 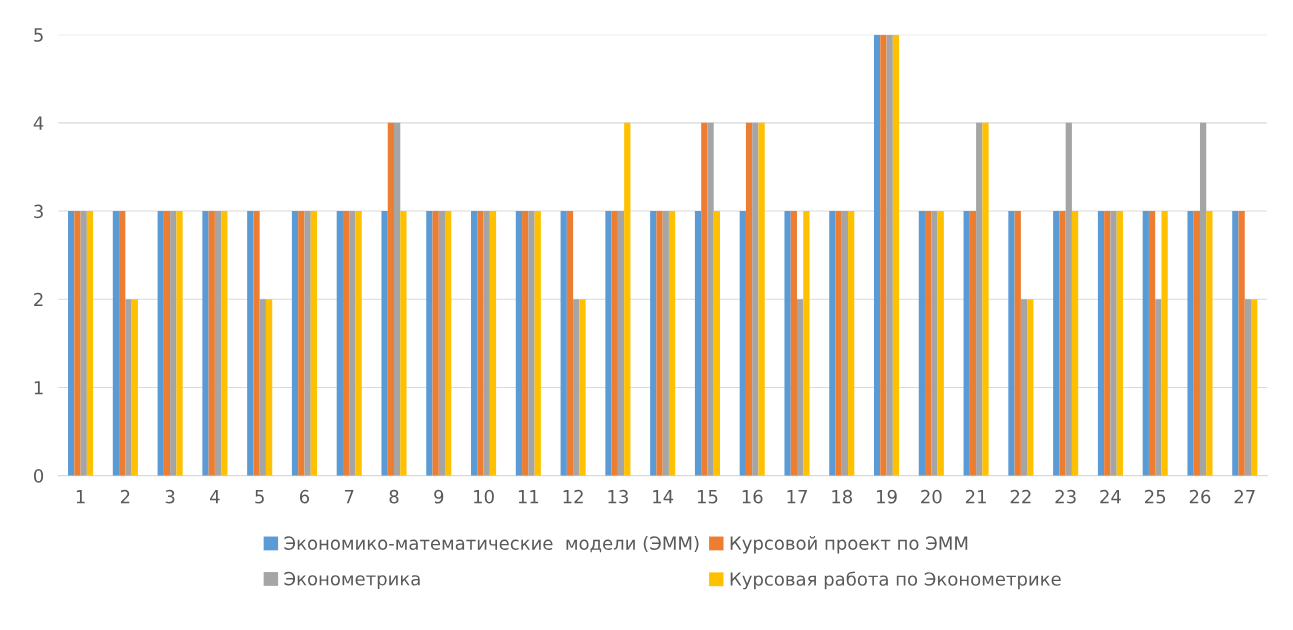 What do you see at coordinates (842, 496) in the screenshot?
I see `x-tick-label: 18` at bounding box center [842, 496].